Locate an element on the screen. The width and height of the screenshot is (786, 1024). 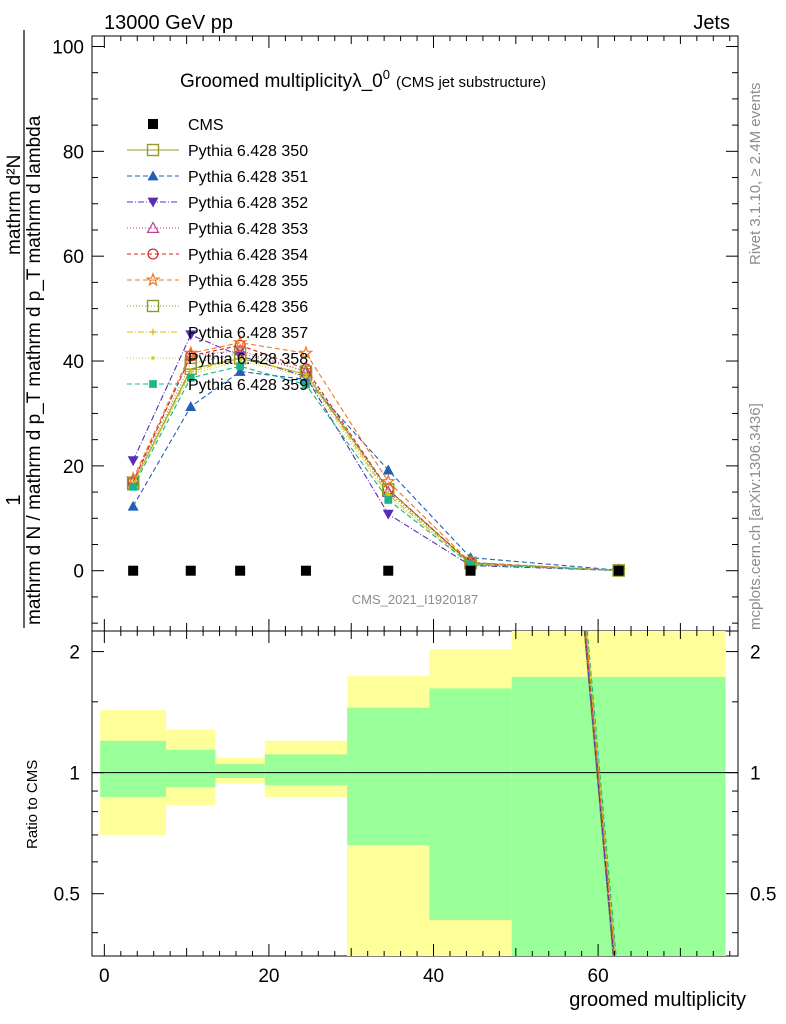
y-tick-label: 20 is located at coordinates (73, 467).